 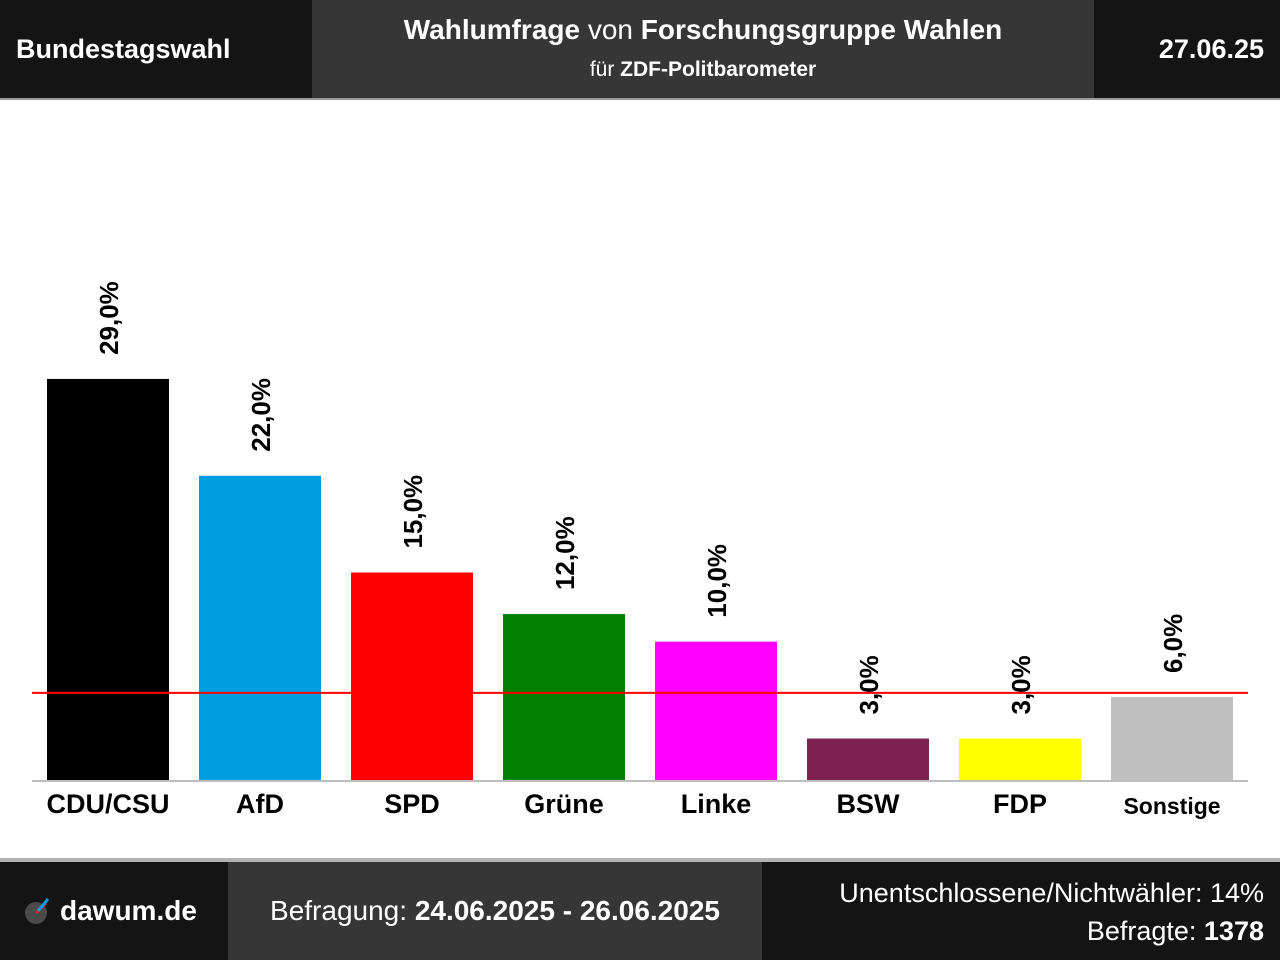 What do you see at coordinates (610, 29) in the screenshot?
I see `poll-title-von: von` at bounding box center [610, 29].